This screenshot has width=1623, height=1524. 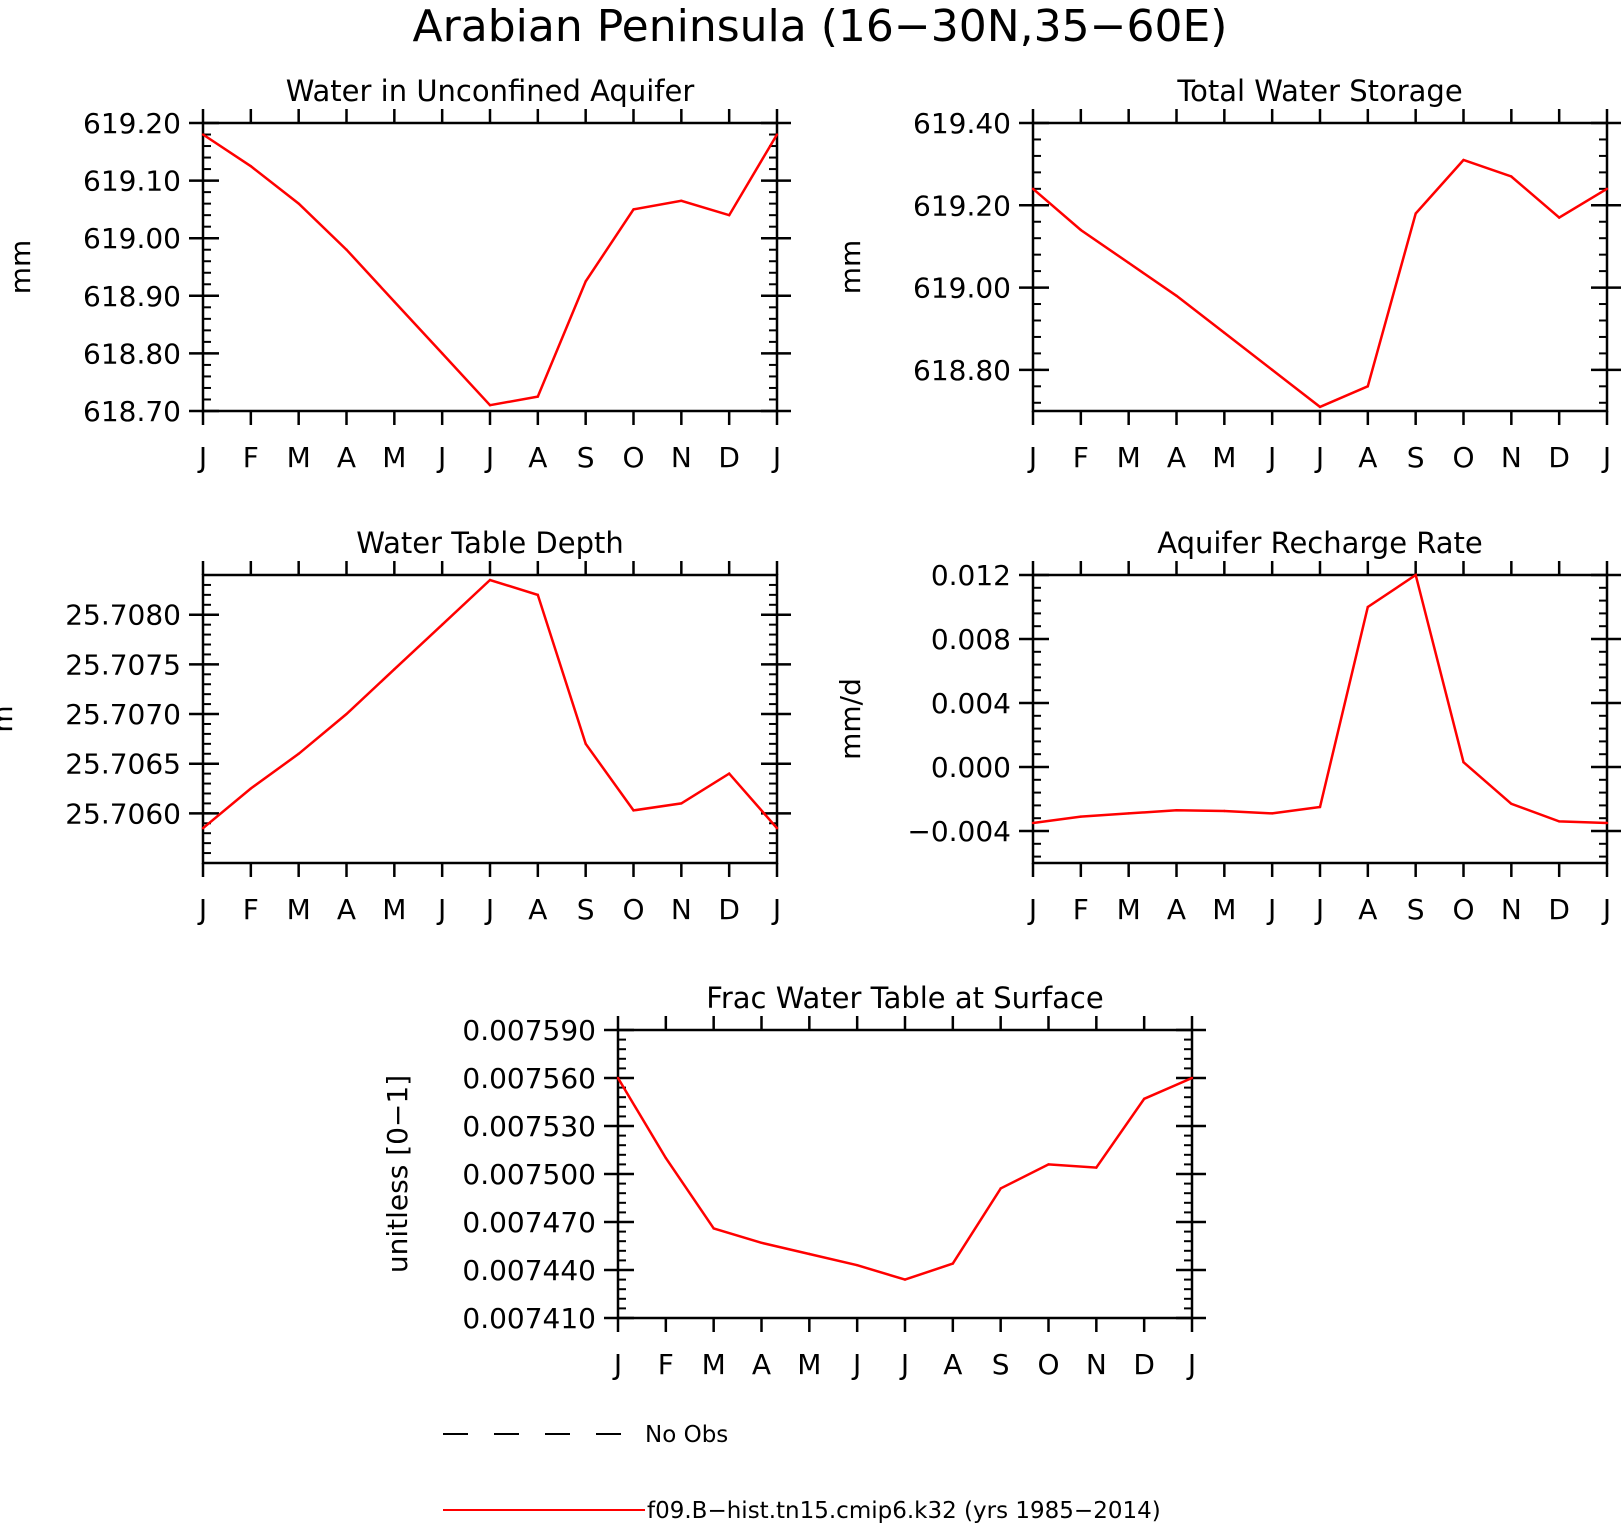 What do you see at coordinates (971, 767) in the screenshot?
I see `y-tick-label: 0.000` at bounding box center [971, 767].